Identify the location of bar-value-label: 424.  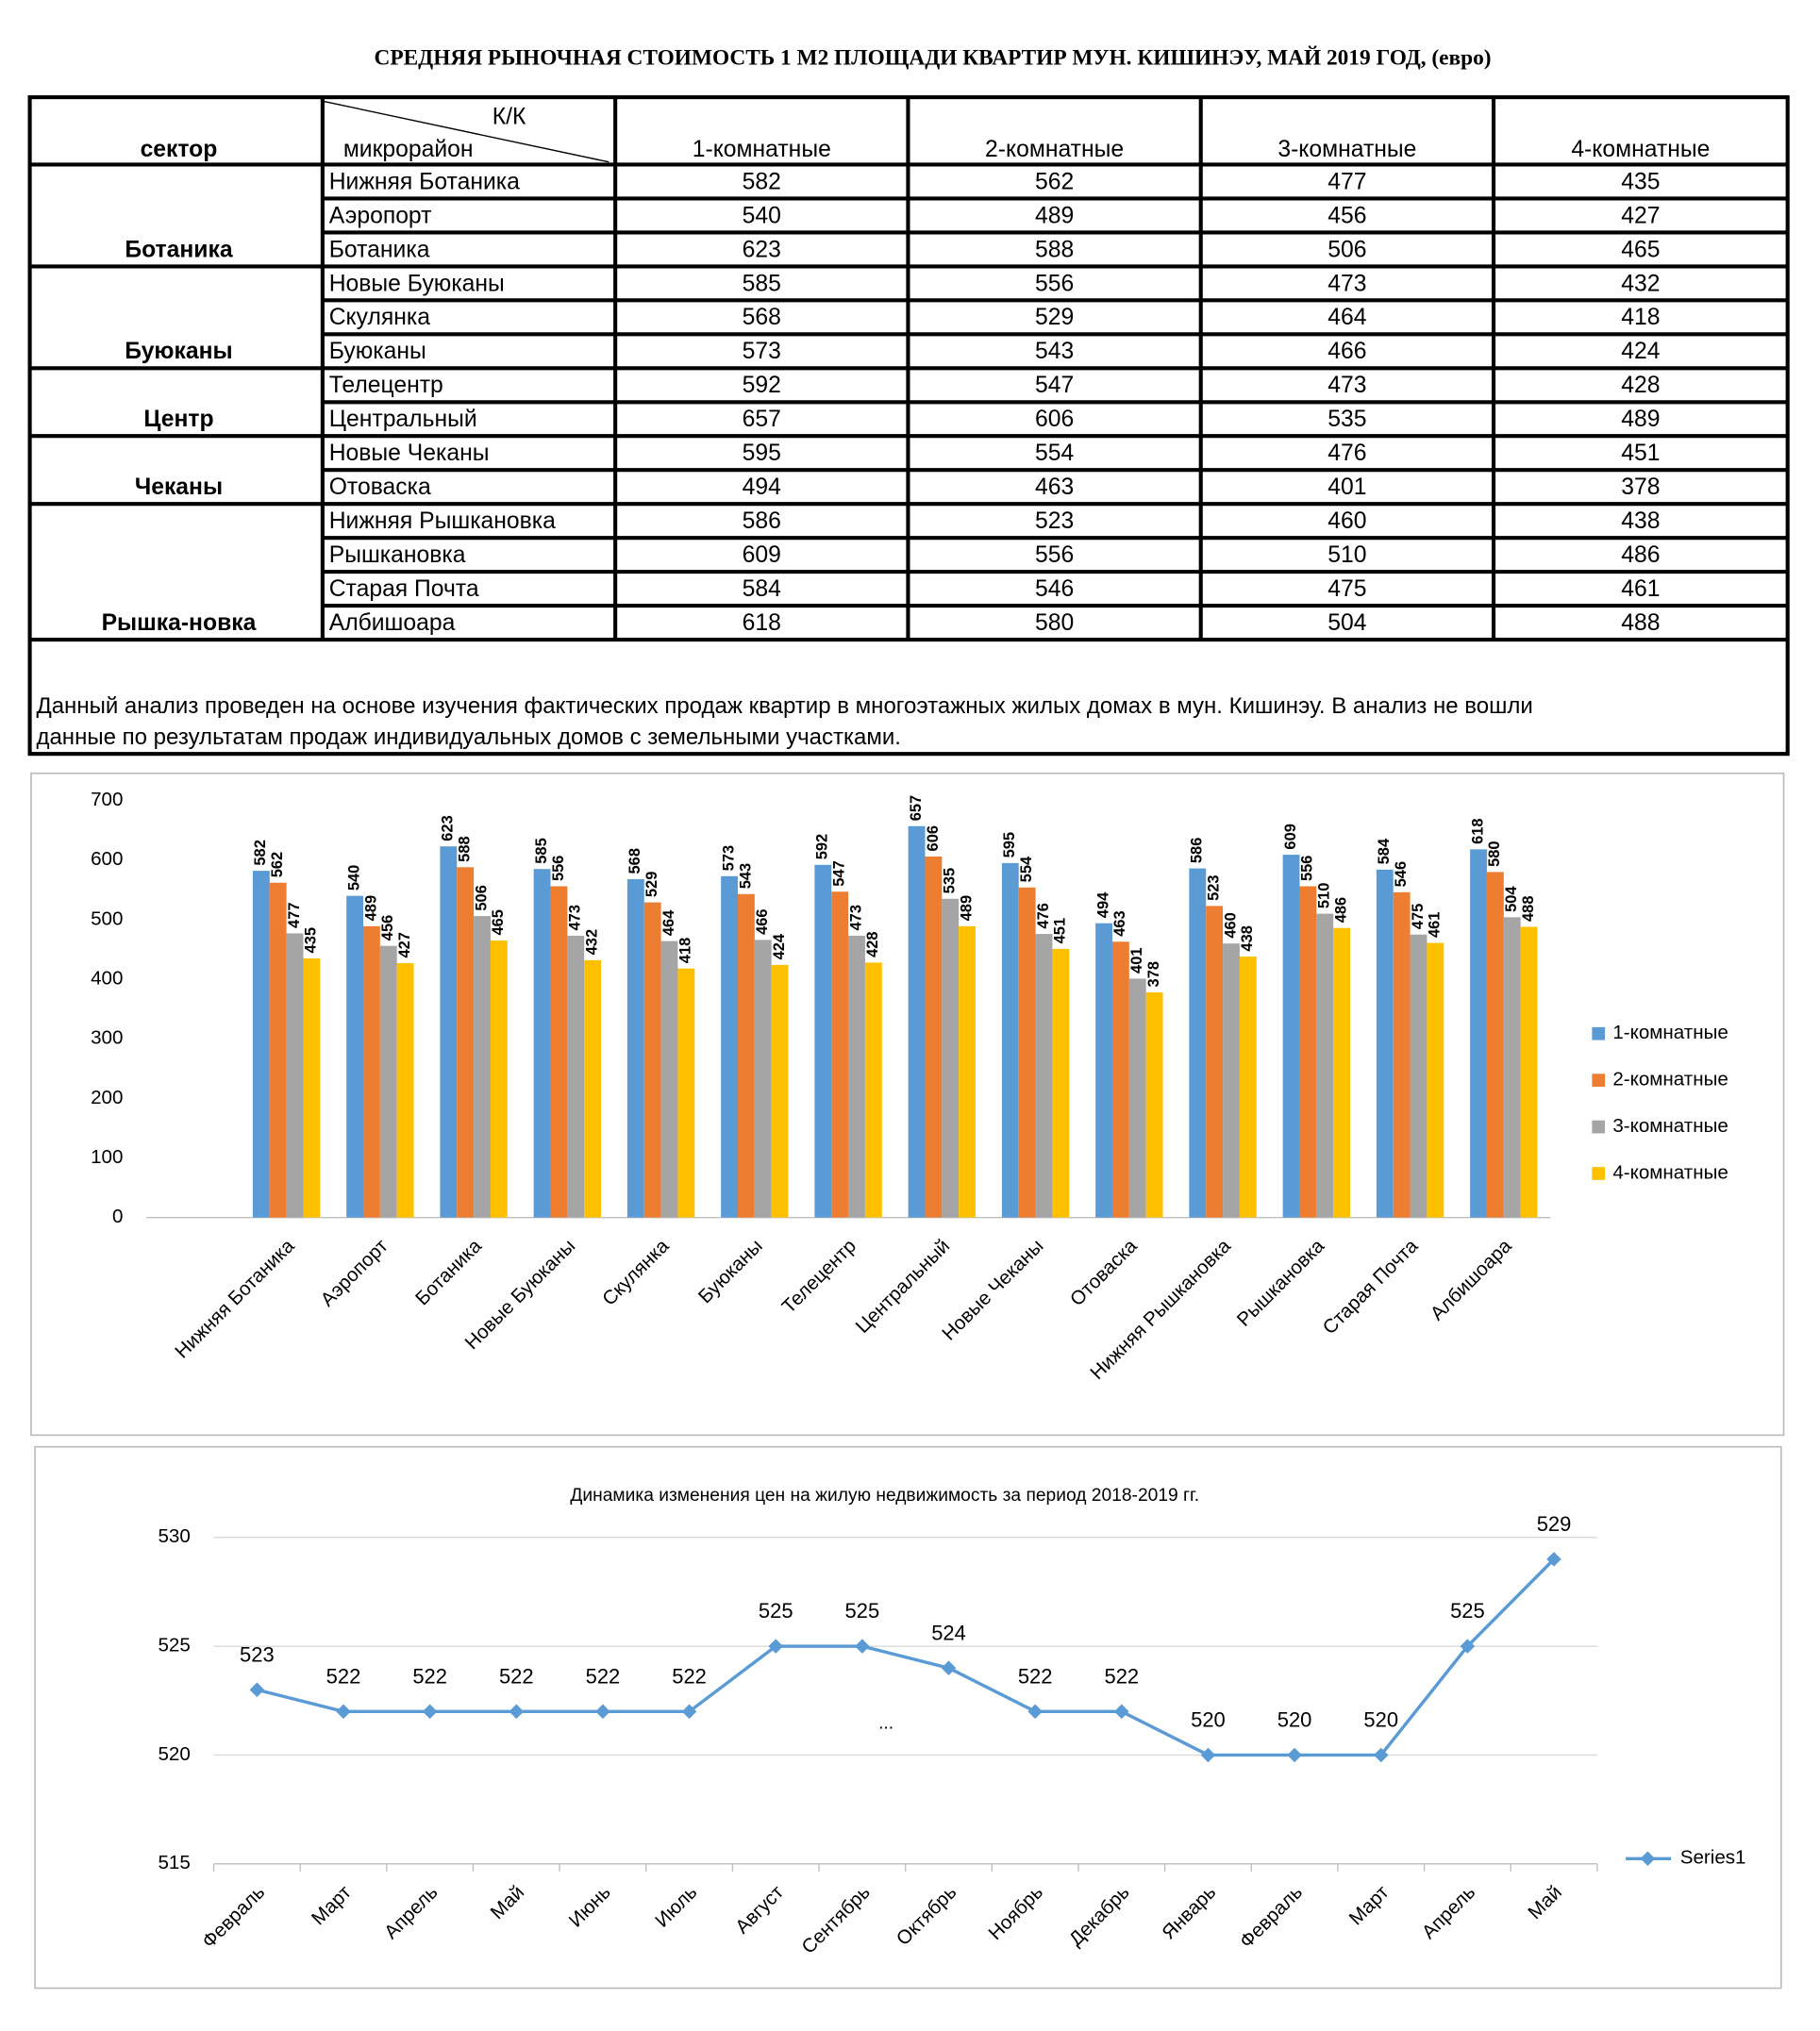
(780, 946).